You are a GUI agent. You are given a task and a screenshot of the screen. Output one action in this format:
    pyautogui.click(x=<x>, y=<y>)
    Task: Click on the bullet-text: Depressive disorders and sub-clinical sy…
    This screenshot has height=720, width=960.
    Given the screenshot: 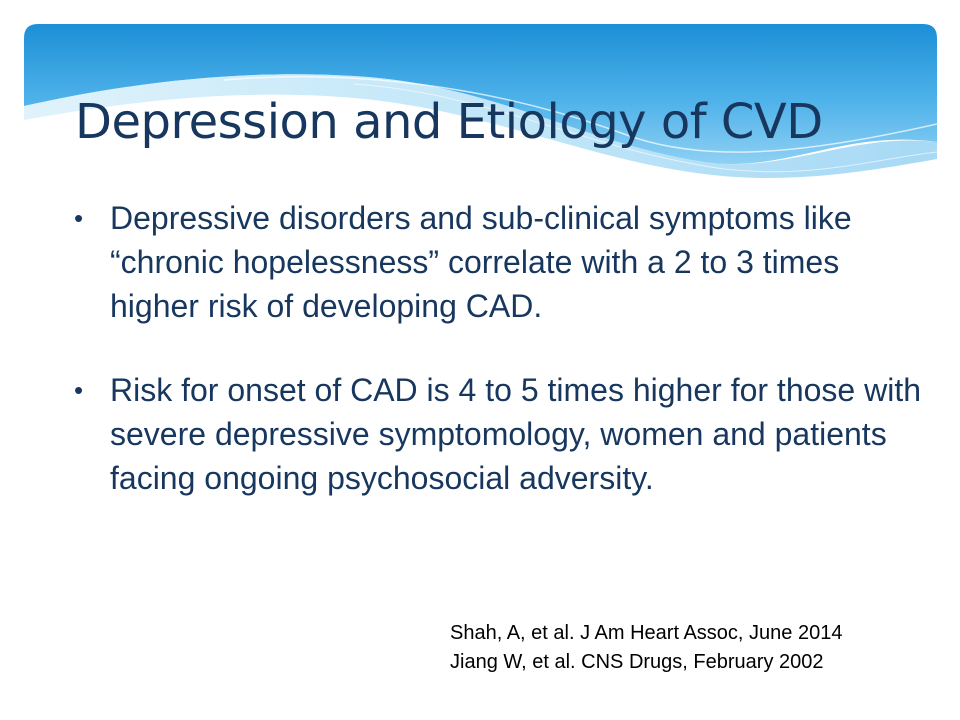 What is the action you would take?
    pyautogui.click(x=481, y=262)
    